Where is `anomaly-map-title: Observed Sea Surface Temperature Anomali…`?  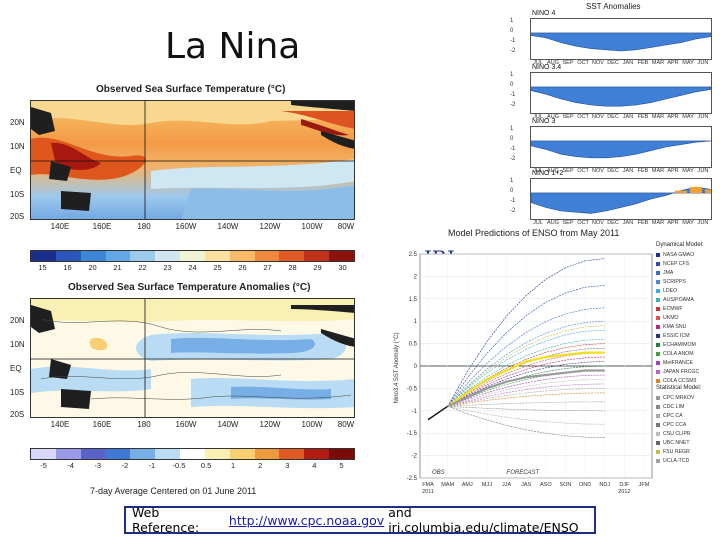 anomaly-map-title: Observed Sea Surface Temperature Anomali… is located at coordinates (189, 287).